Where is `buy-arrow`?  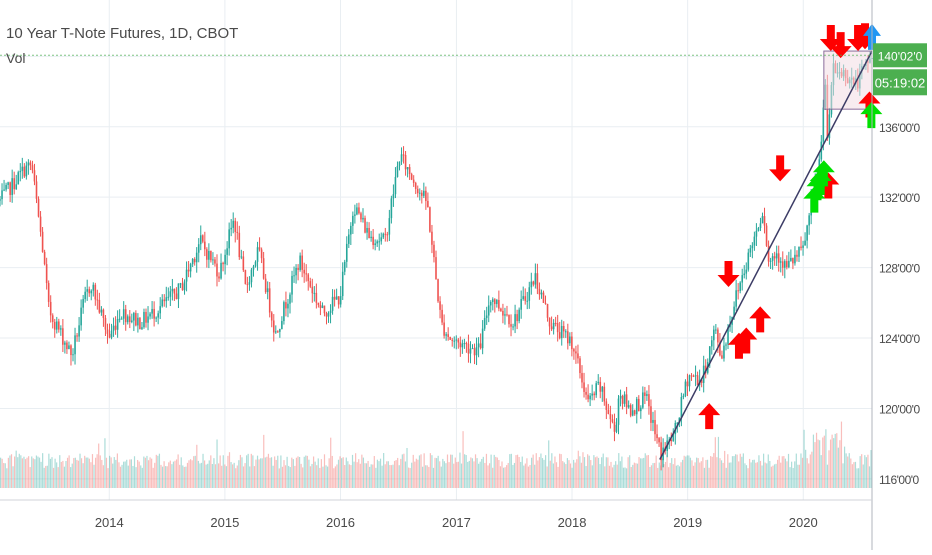 buy-arrow is located at coordinates (760, 319).